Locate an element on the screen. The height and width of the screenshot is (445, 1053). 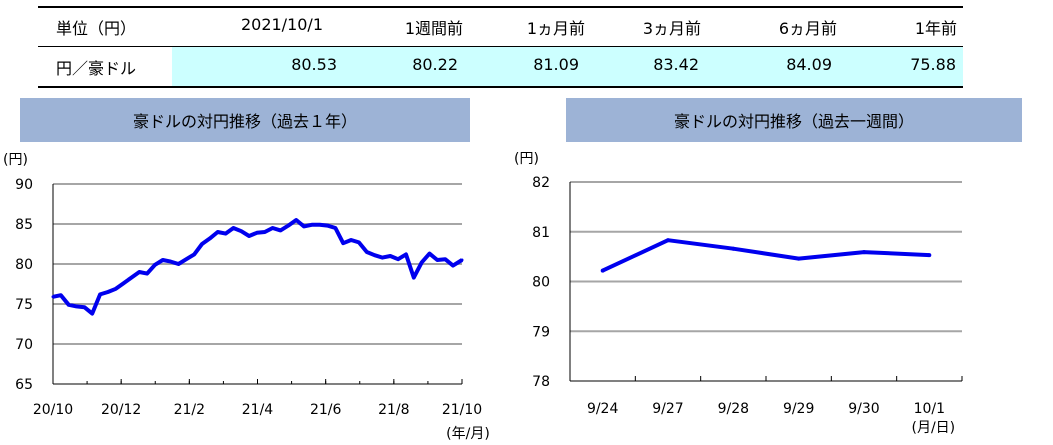
header-1year: 1年前 is located at coordinates (935, 28).